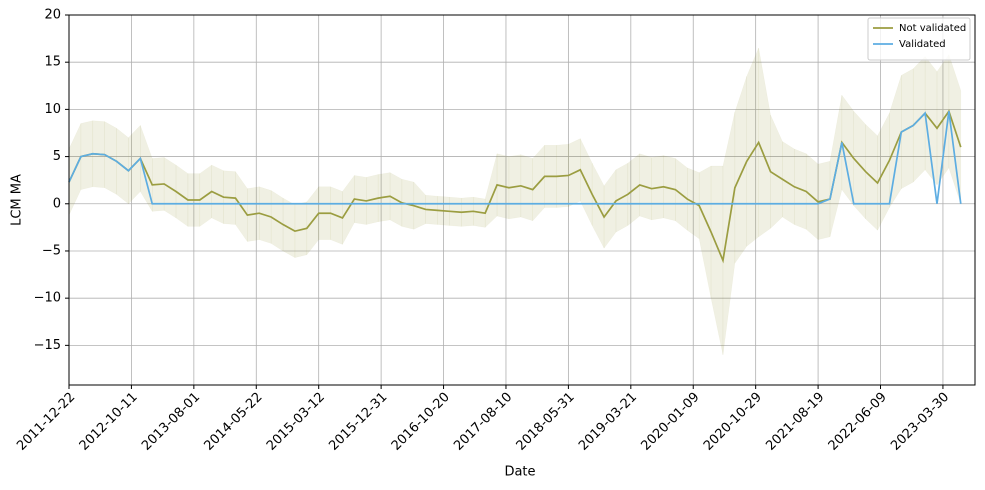 Image resolution: width=985 pixels, height=490 pixels. Describe the element at coordinates (920, 422) in the screenshot. I see `x-tick-label: 2023-03-30` at that location.